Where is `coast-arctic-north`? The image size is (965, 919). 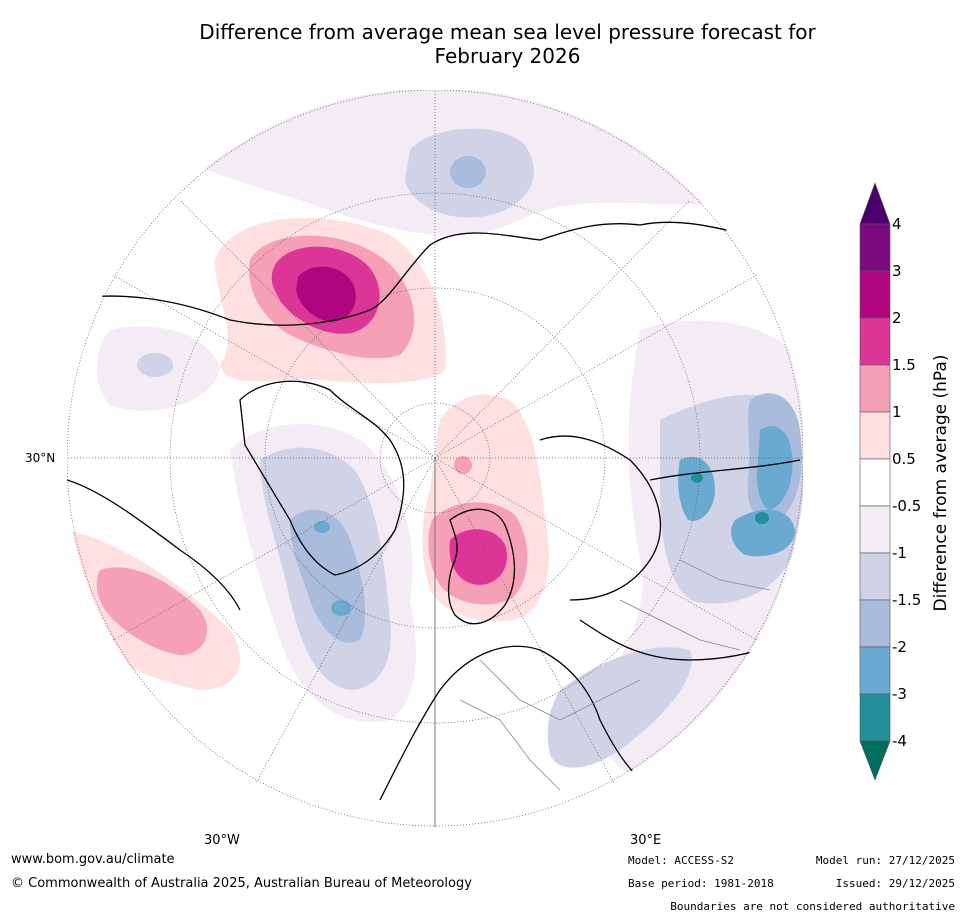 coast-arctic-north is located at coordinates (429, 273).